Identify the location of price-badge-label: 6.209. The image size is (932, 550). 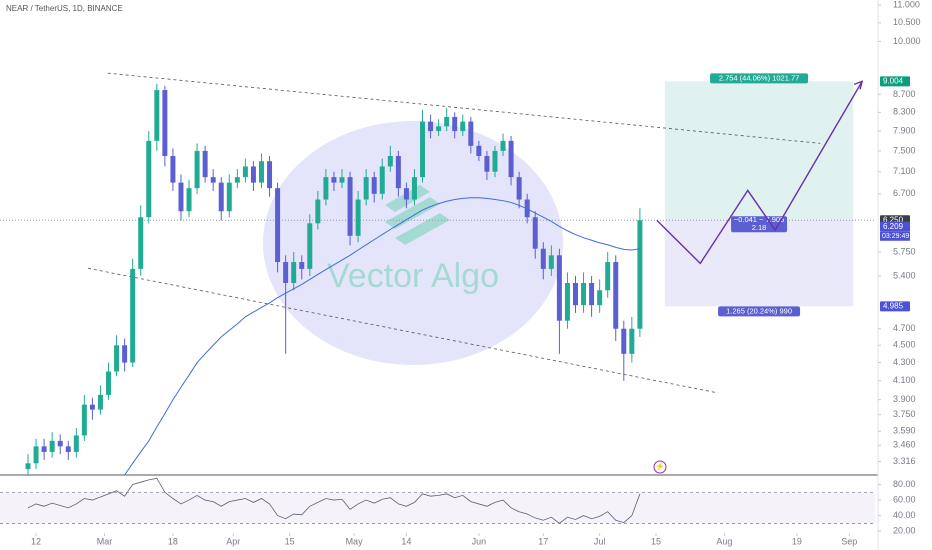
(893, 226).